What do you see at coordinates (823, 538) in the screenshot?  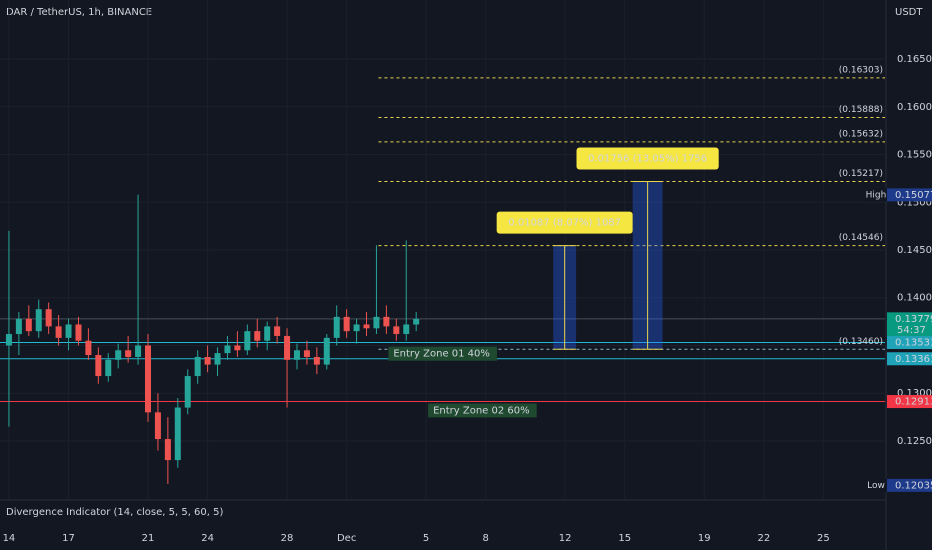 I see `x-tick-label: 25` at bounding box center [823, 538].